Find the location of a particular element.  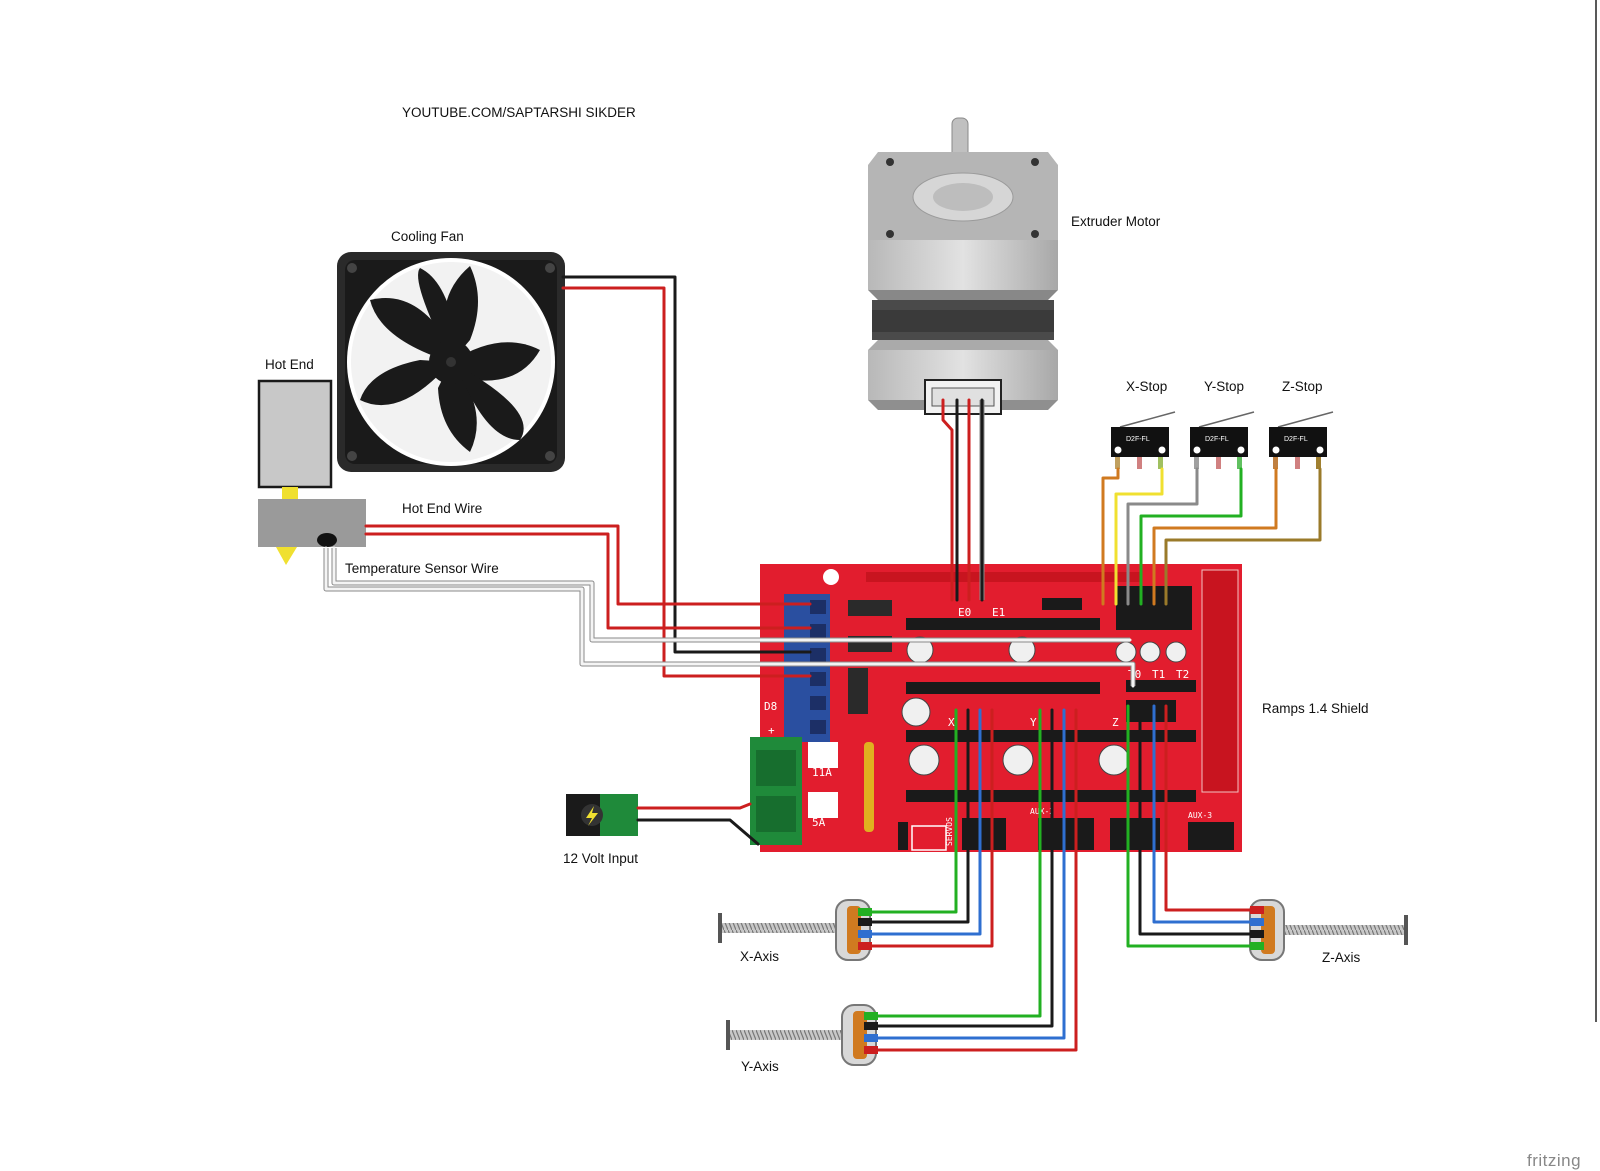

svg-text: 5A is located at coordinates (819, 822).